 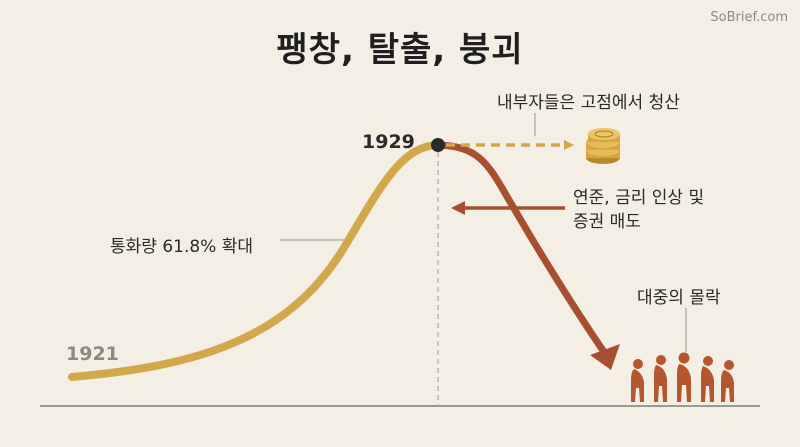 What do you see at coordinates (607, 222) in the screenshot?
I see `policy-label-line2: 증권 매도` at bounding box center [607, 222].